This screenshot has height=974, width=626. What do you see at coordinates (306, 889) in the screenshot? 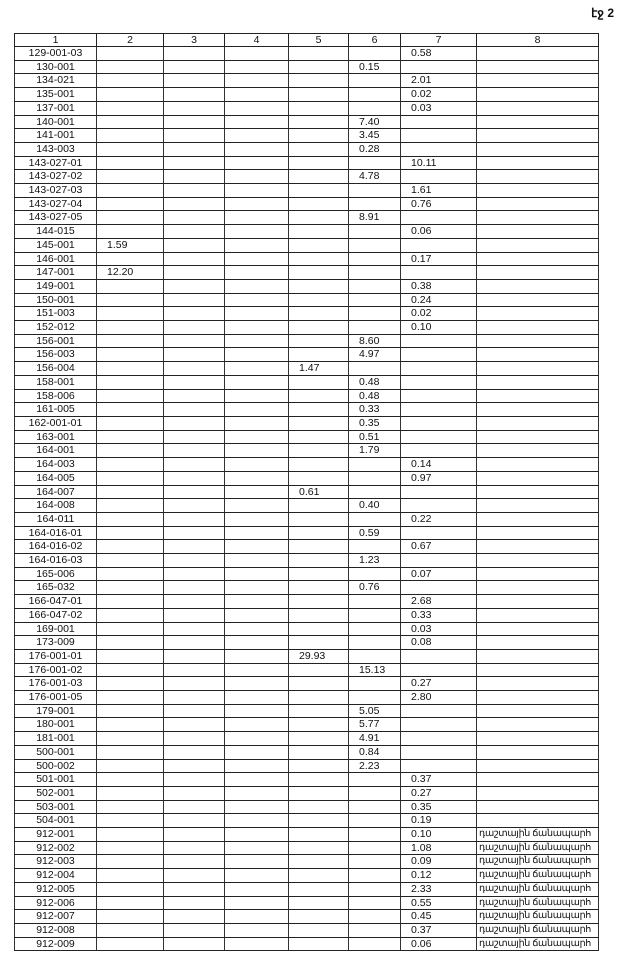
I see `table-row: 912-005 2.33 դաշտային ճանապարհ` at bounding box center [306, 889].